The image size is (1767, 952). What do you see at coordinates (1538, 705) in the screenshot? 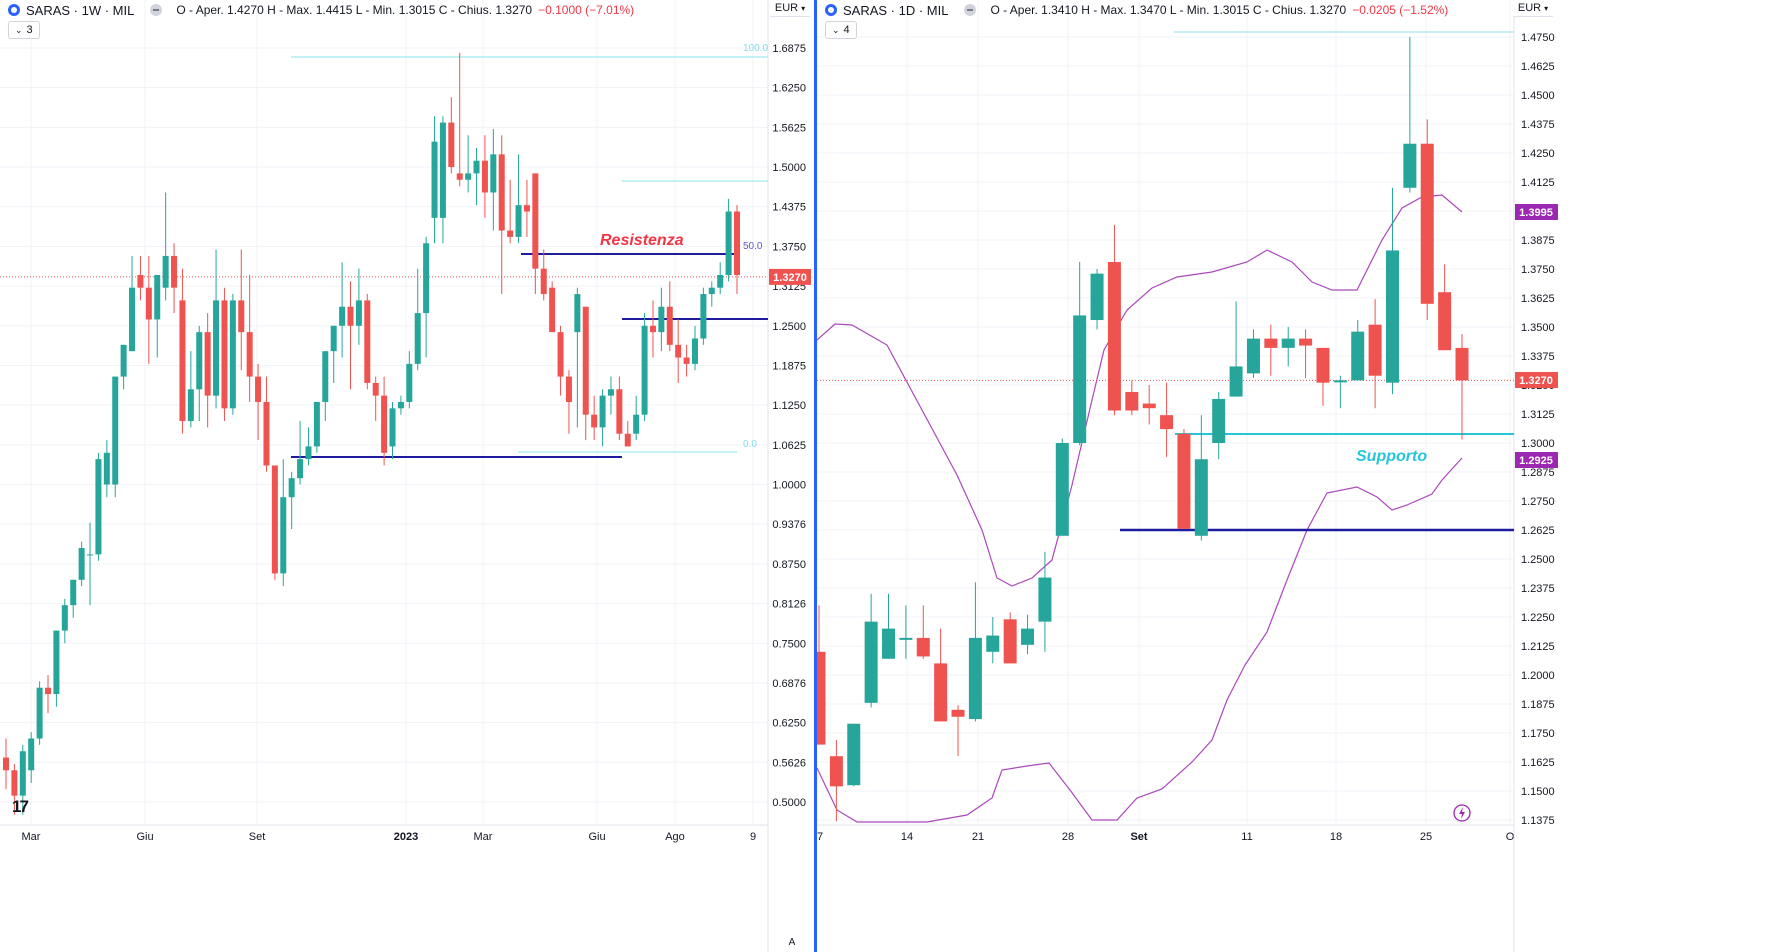
I see `y-tick-label: 1.1875` at bounding box center [1538, 705].